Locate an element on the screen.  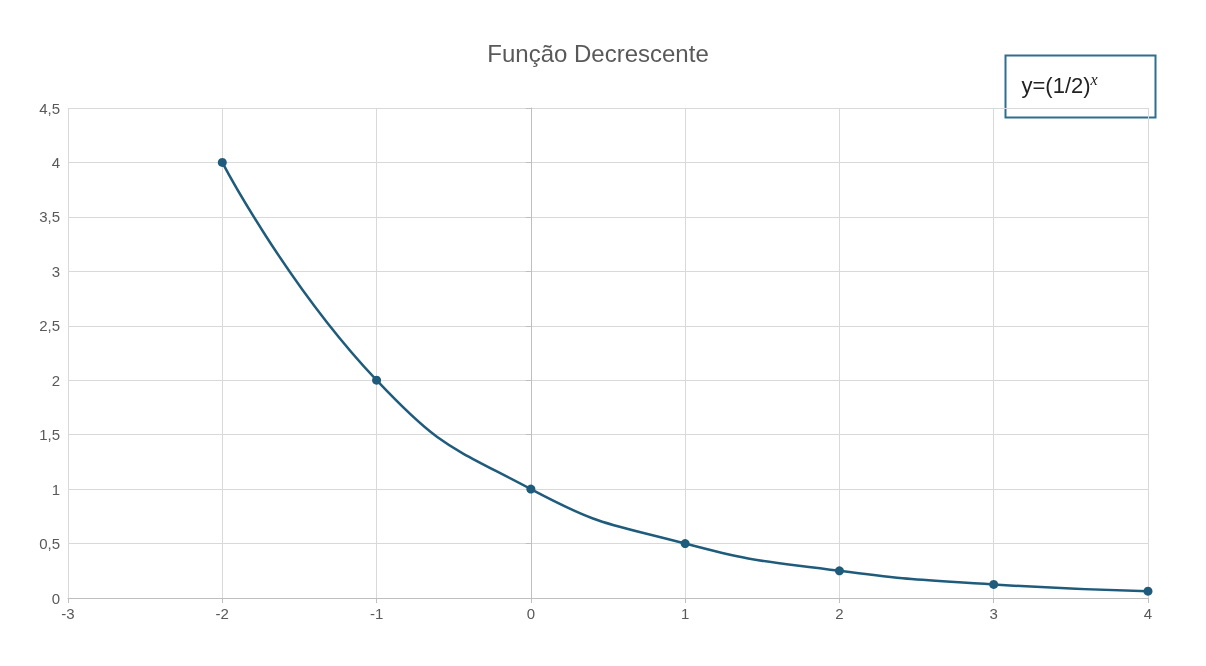
y-tick-label: 4,5 is located at coordinates (49, 108).